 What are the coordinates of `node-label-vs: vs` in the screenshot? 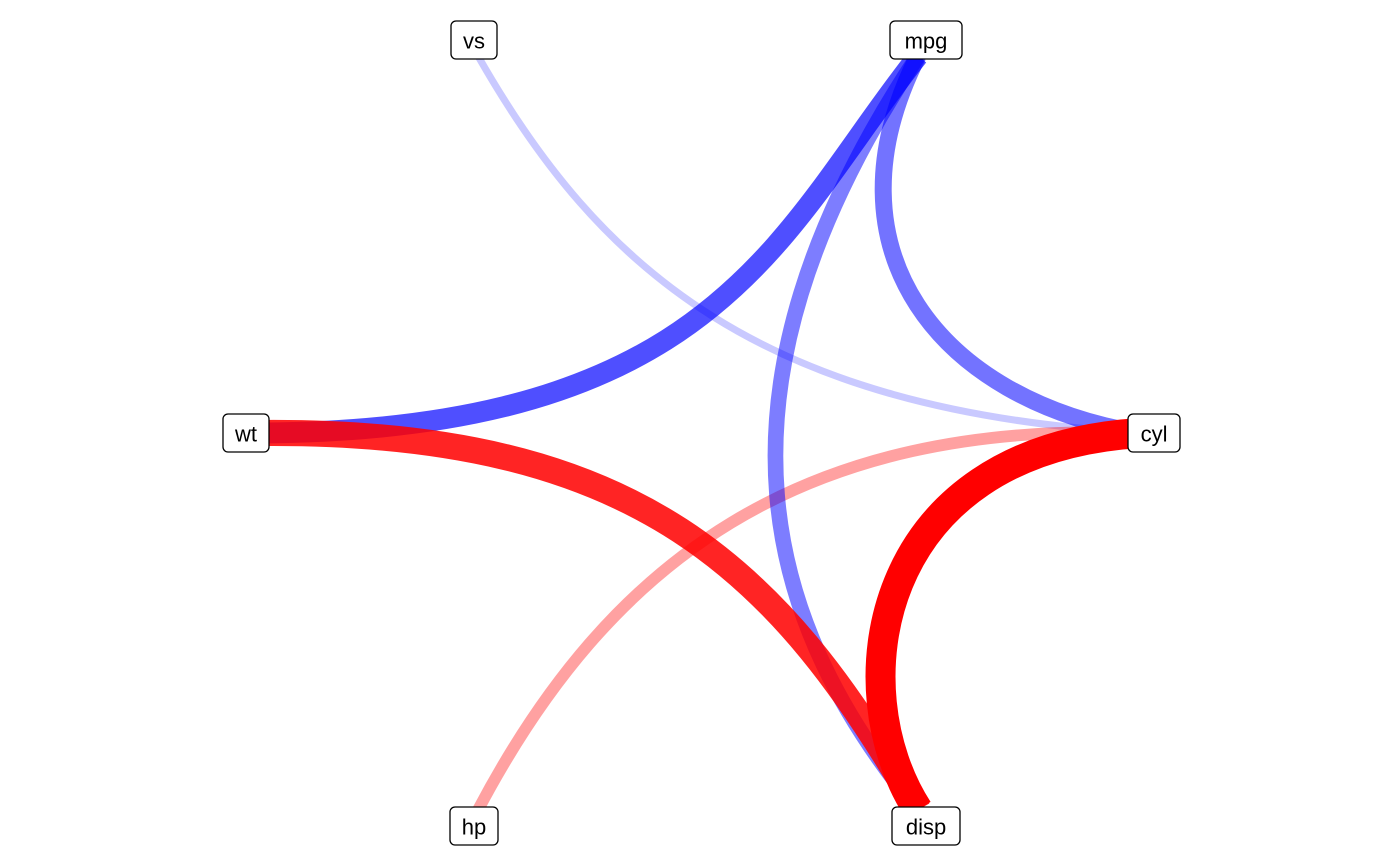 It's located at (474, 41).